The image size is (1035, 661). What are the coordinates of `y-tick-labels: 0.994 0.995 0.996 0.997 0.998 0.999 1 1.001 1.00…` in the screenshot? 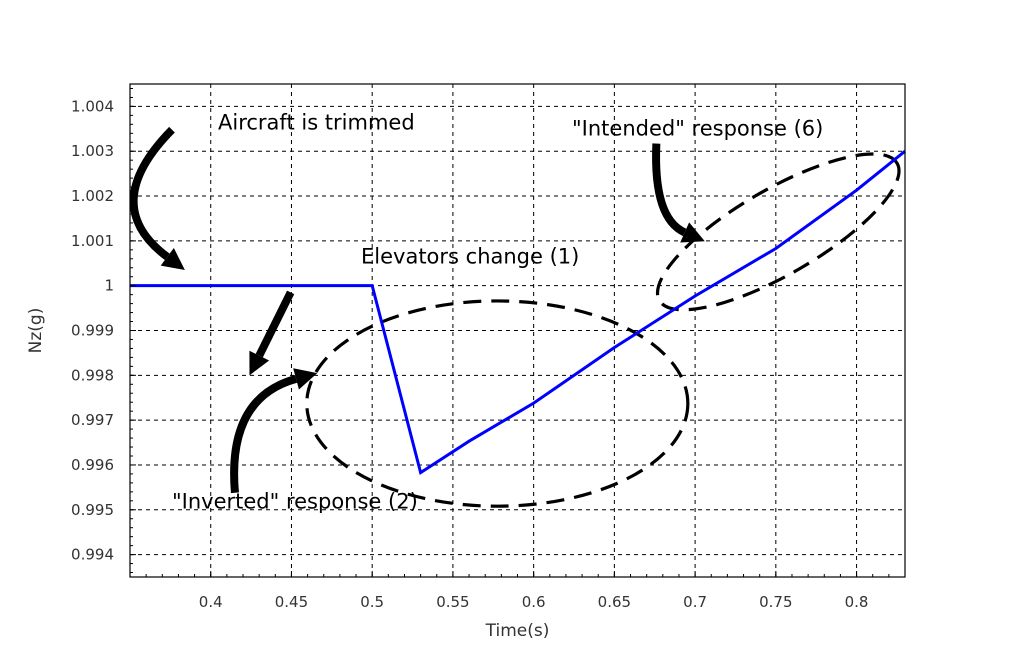 It's located at (92, 330).